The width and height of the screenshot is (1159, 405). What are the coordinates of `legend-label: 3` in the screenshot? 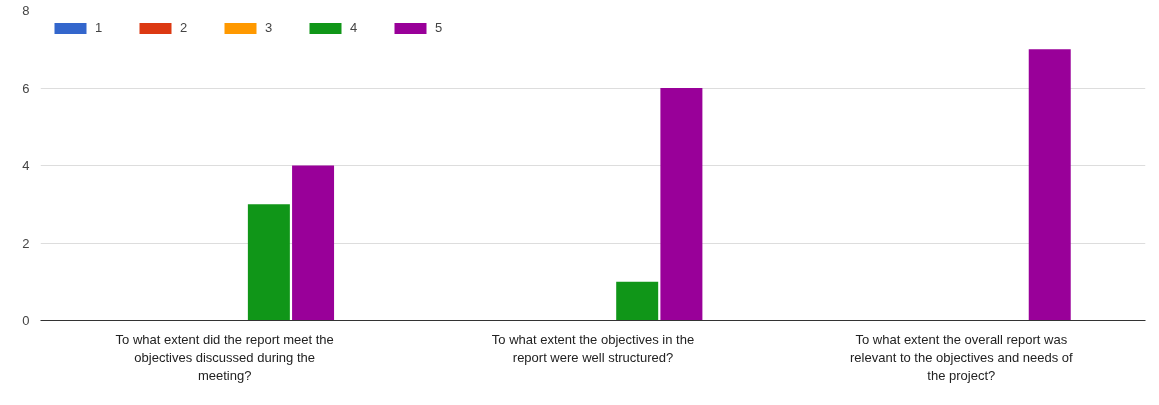 It's located at (269, 27).